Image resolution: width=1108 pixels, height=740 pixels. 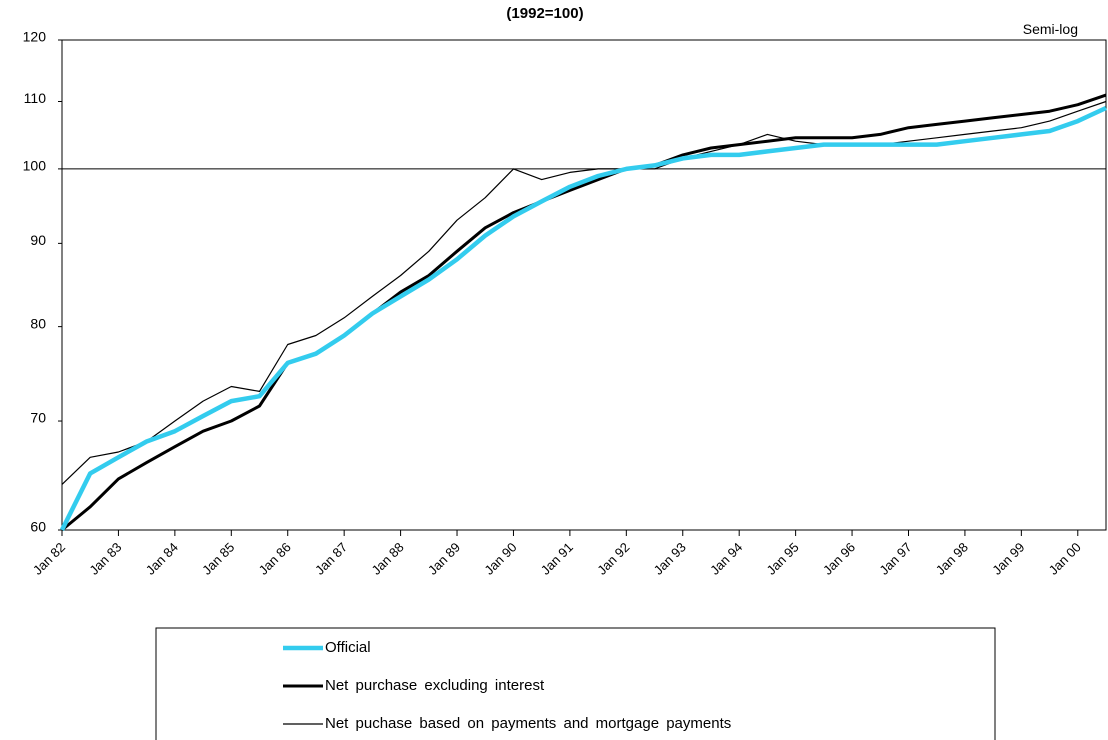 I want to click on x-tick-label: Jan 84, so click(x=162, y=559).